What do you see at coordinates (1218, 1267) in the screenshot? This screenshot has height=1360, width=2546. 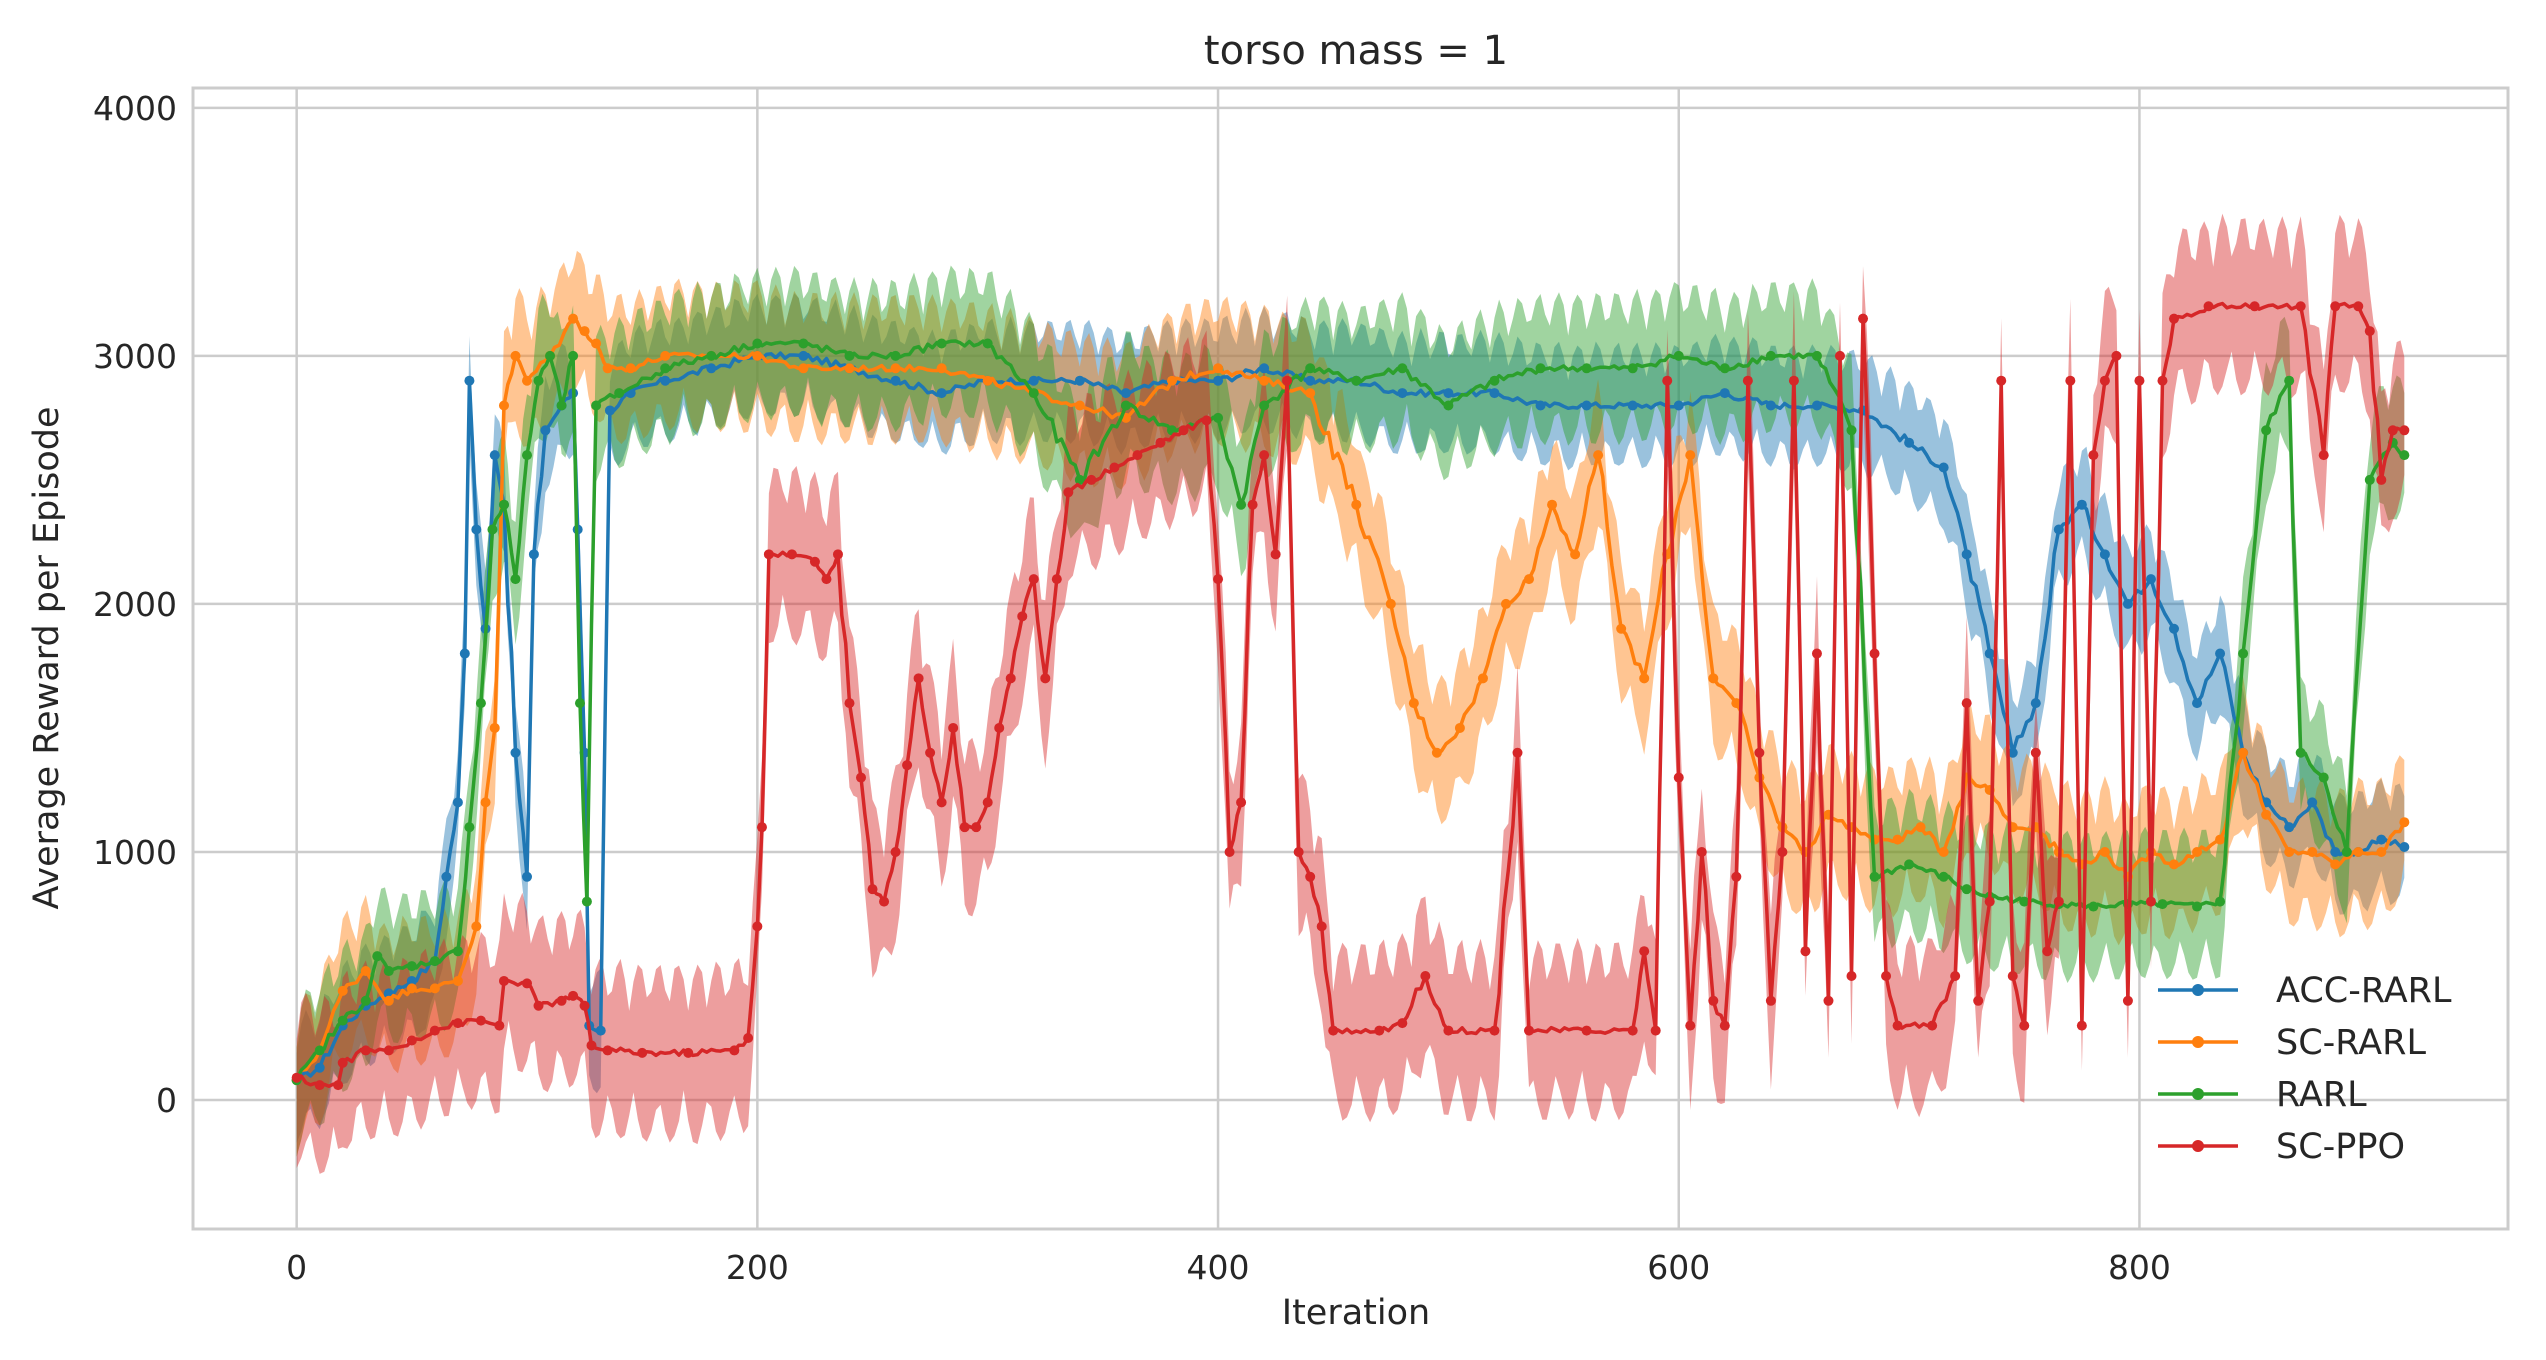 I see `x-tick-label: 400` at bounding box center [1218, 1267].